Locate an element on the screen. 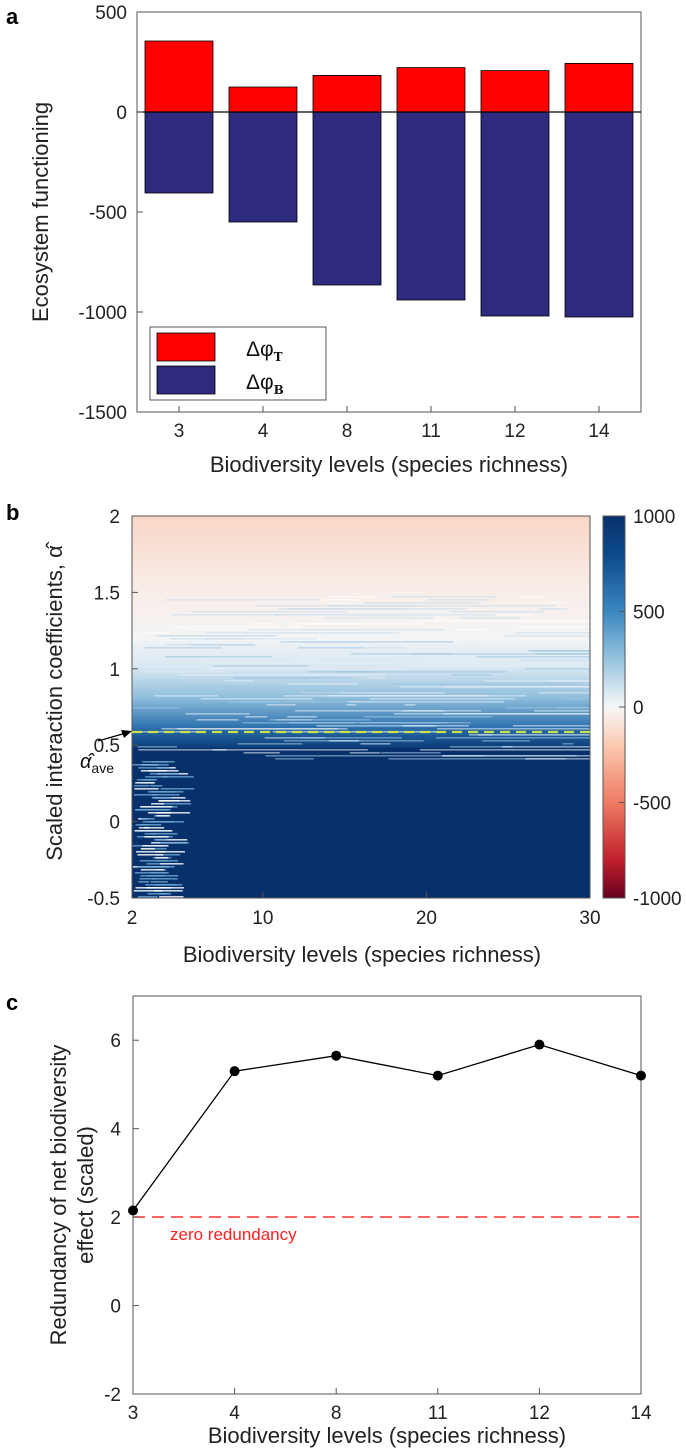  panel-b-ytick-label: -0.5 is located at coordinates (103, 899).